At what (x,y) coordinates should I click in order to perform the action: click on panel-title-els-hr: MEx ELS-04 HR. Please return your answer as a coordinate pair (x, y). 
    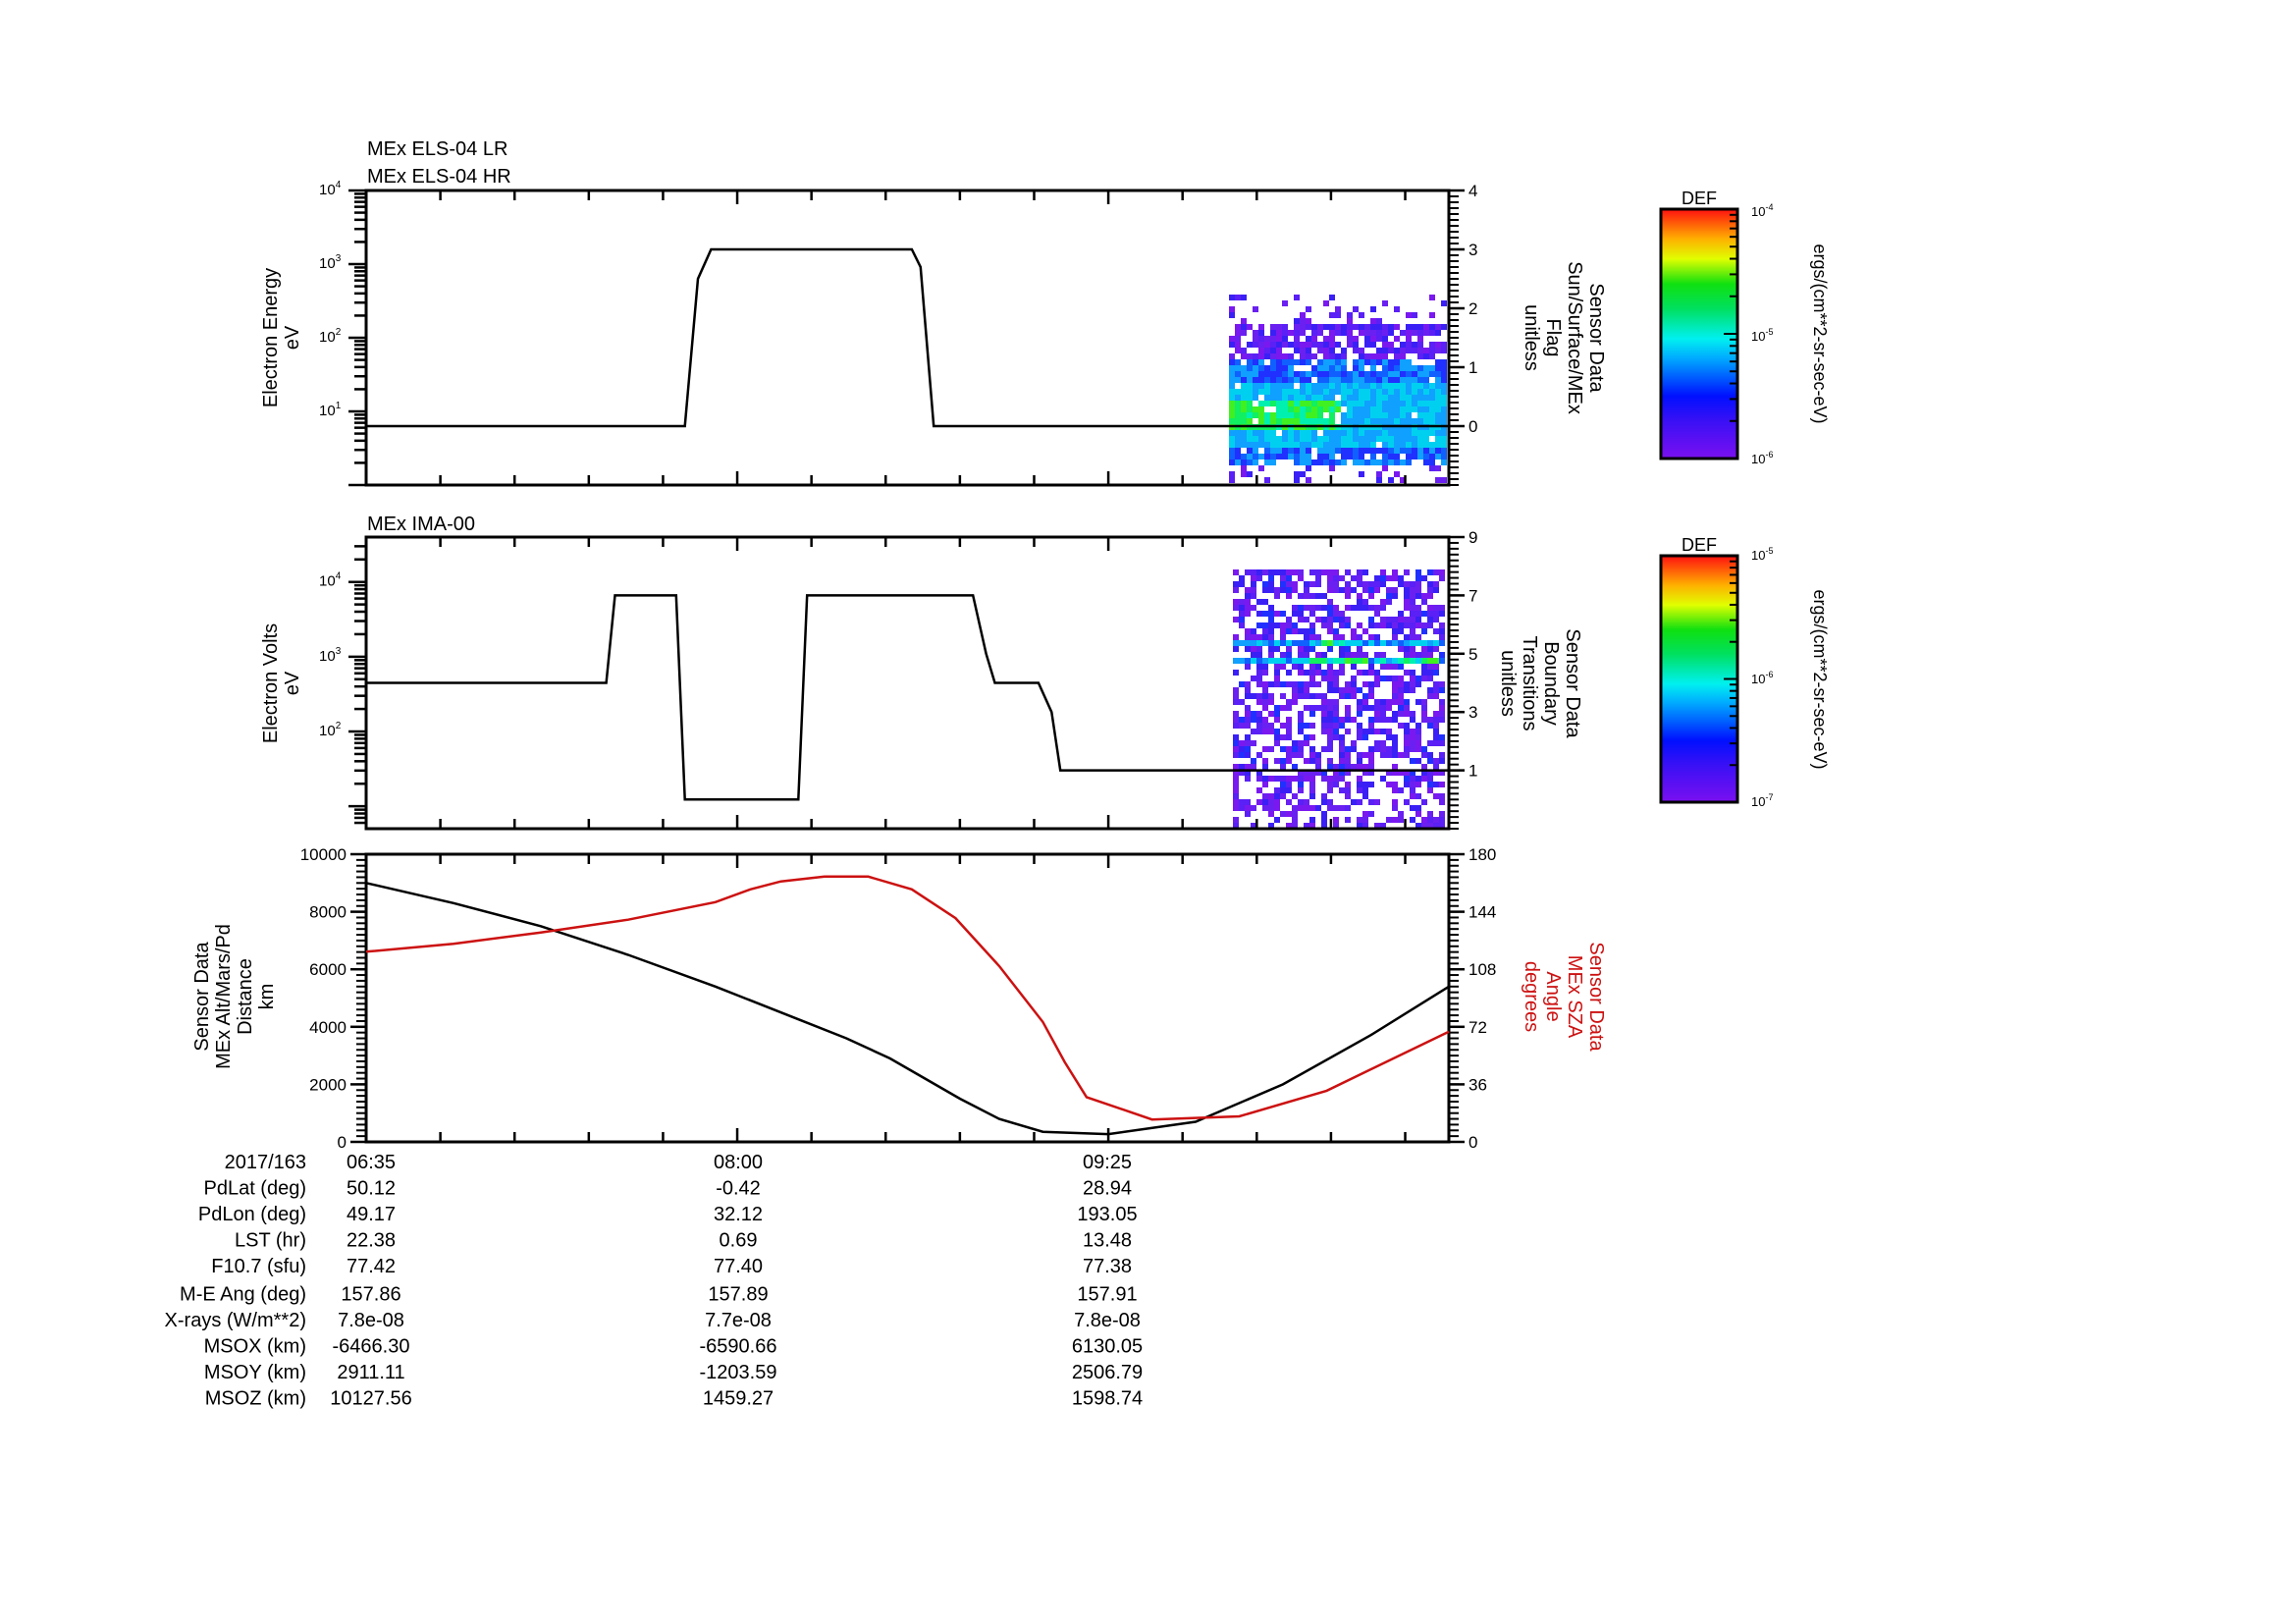
    Looking at the image, I should click on (439, 177).